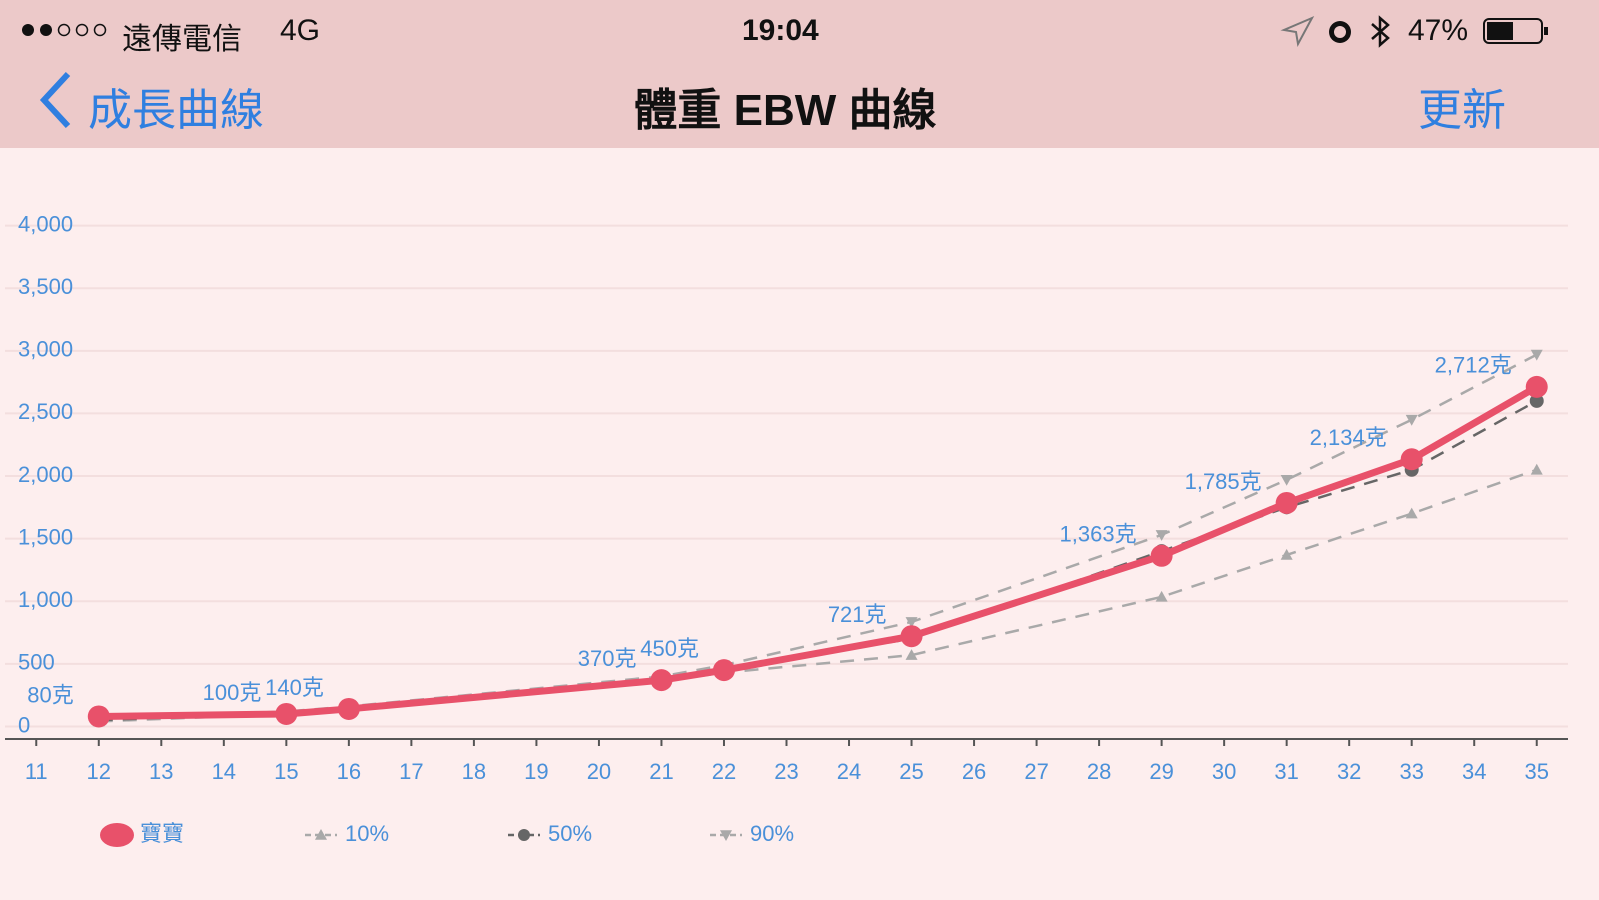 This screenshot has height=900, width=1599. Describe the element at coordinates (64, 30) in the screenshot. I see `signal-icon` at that location.